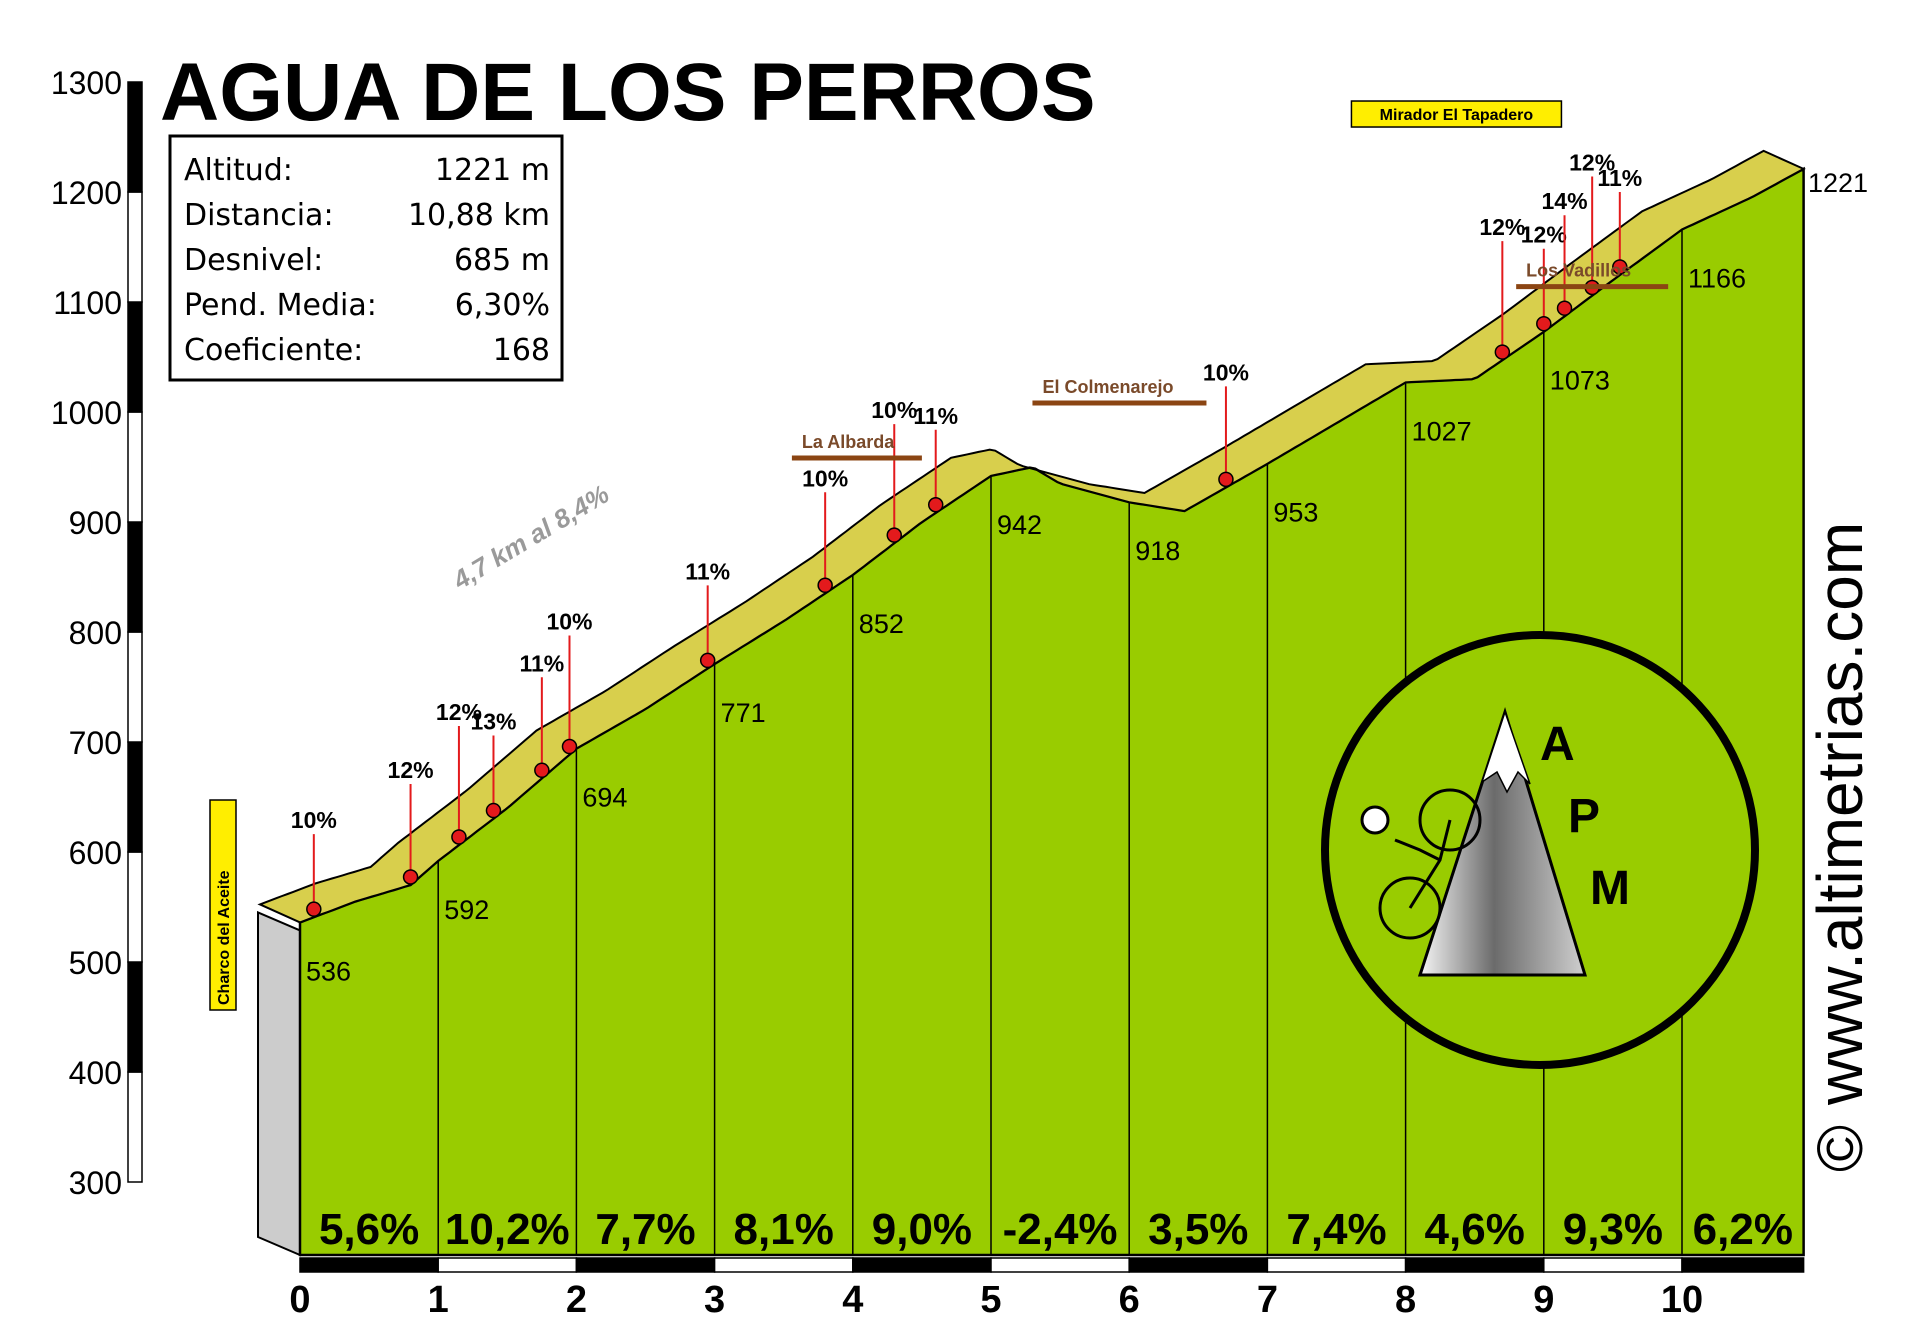 This screenshot has width=1920, height=1343. I want to click on place-tag-box, so click(1456, 114).